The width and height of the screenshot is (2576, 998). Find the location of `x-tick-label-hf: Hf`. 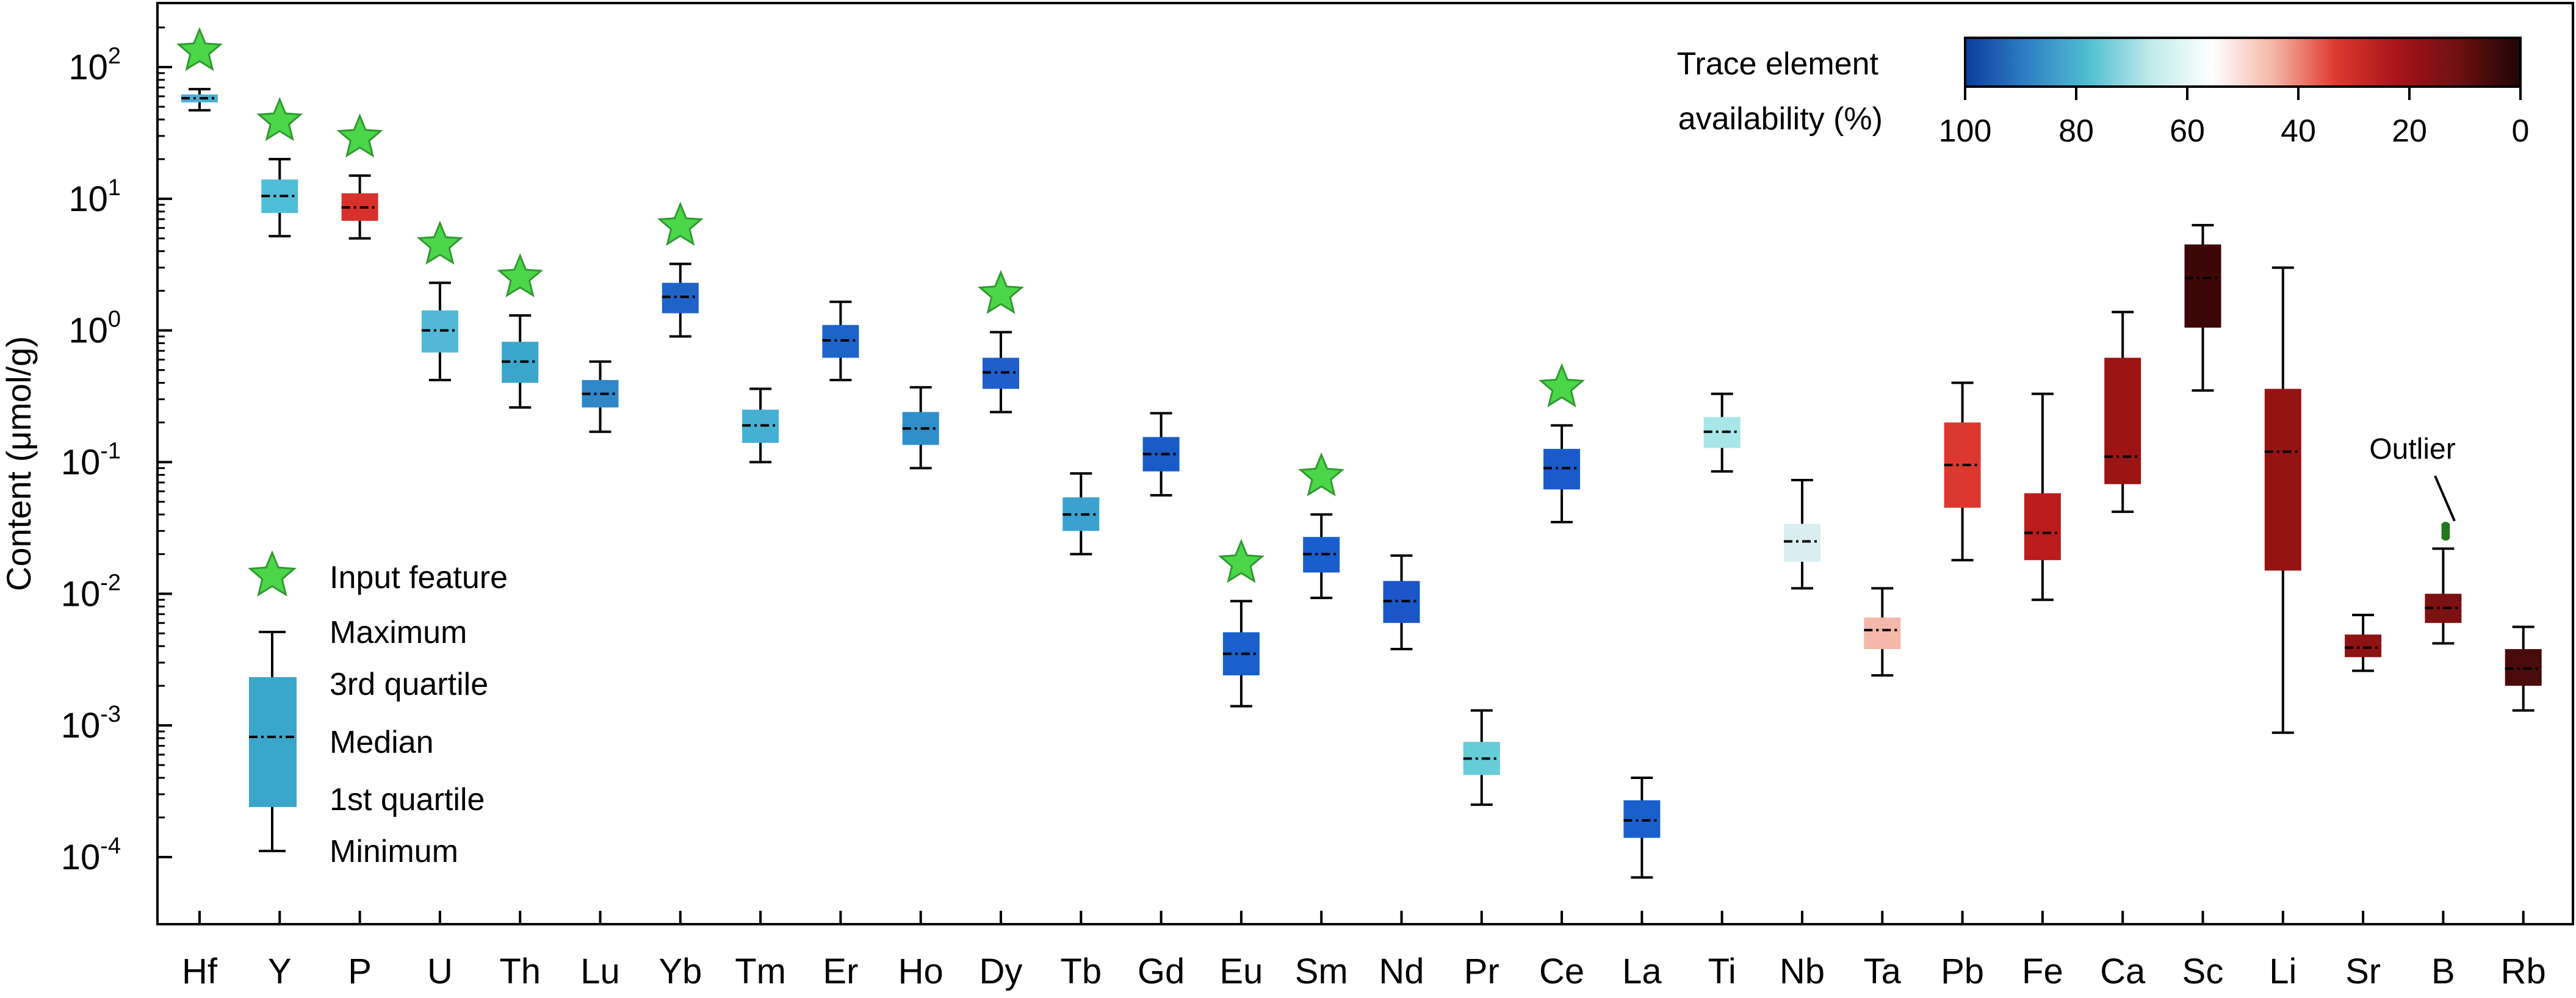

x-tick-label-hf: Hf is located at coordinates (200, 972).